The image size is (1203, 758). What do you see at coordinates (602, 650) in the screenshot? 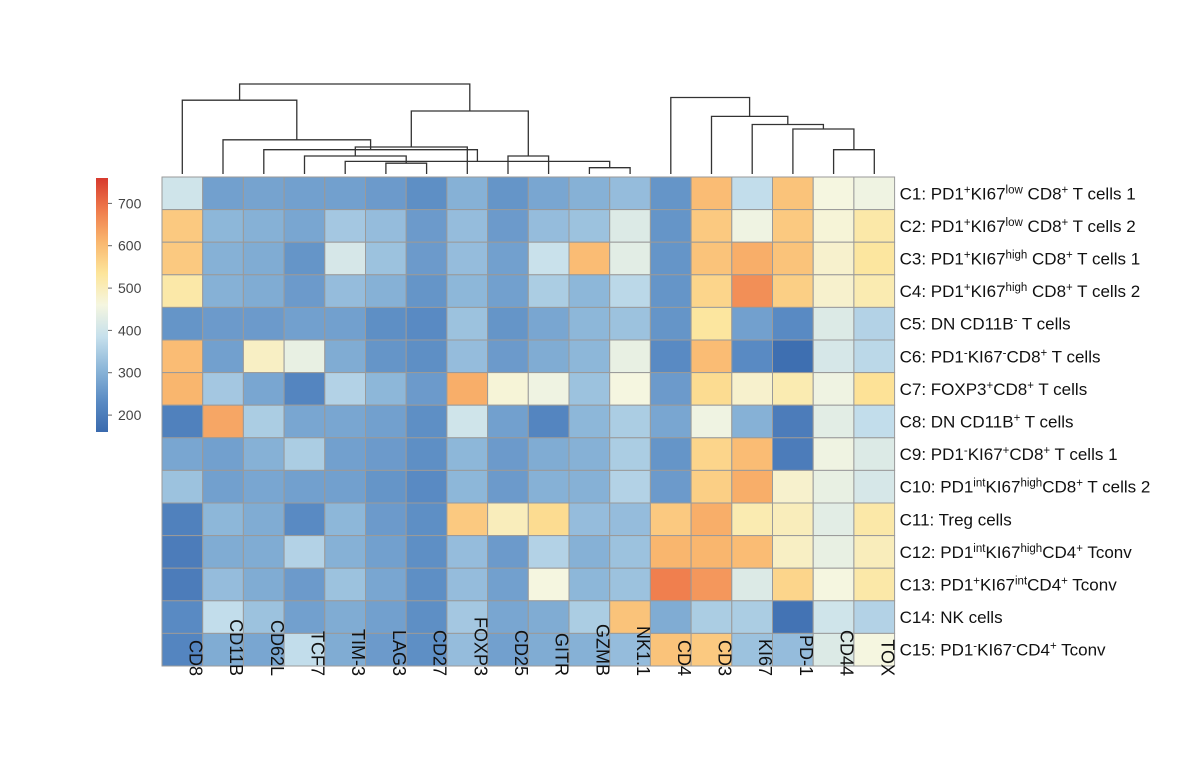
I see `column-label-gzmb: GZMB` at bounding box center [602, 650].